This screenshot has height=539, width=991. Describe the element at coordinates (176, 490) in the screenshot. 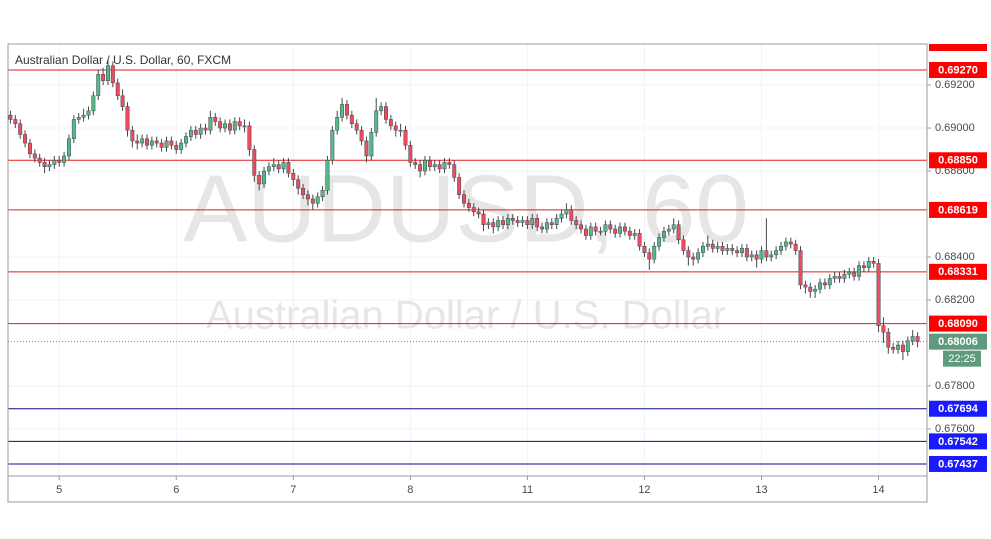

I see `x-tick-label: 6` at that location.